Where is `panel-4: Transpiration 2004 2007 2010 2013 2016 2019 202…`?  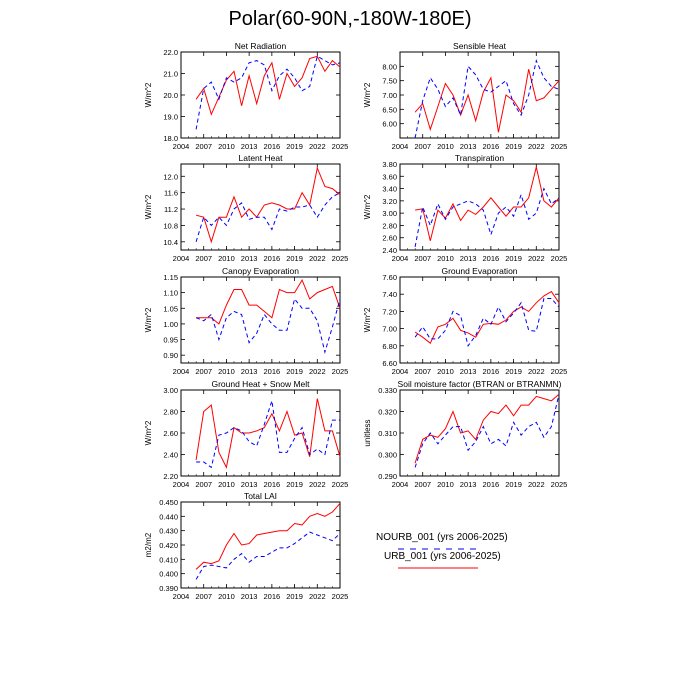 panel-4: Transpiration 2004 2007 2010 2013 2016 2019 202… is located at coordinates (465, 208).